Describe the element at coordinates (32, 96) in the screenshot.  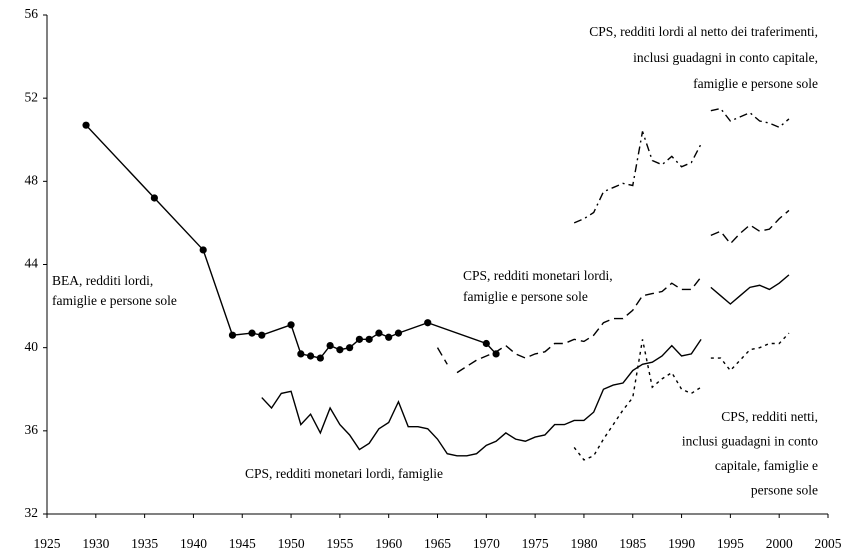
I see `y-tick-label: 52` at that location.